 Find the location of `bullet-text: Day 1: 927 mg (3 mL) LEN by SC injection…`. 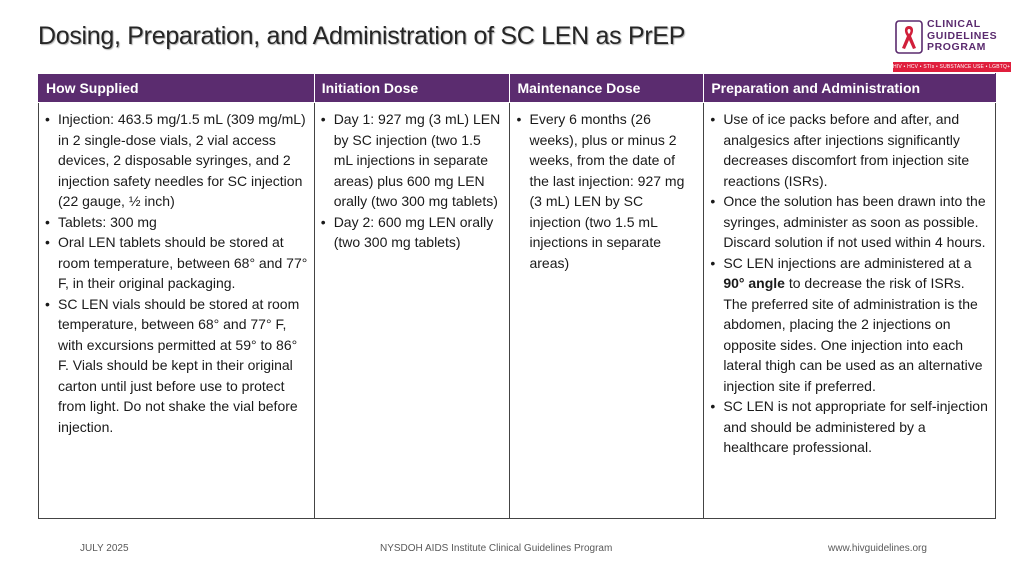

bullet-text: Day 1: 927 mg (3 mL) LEN by SC injection… is located at coordinates (417, 160).